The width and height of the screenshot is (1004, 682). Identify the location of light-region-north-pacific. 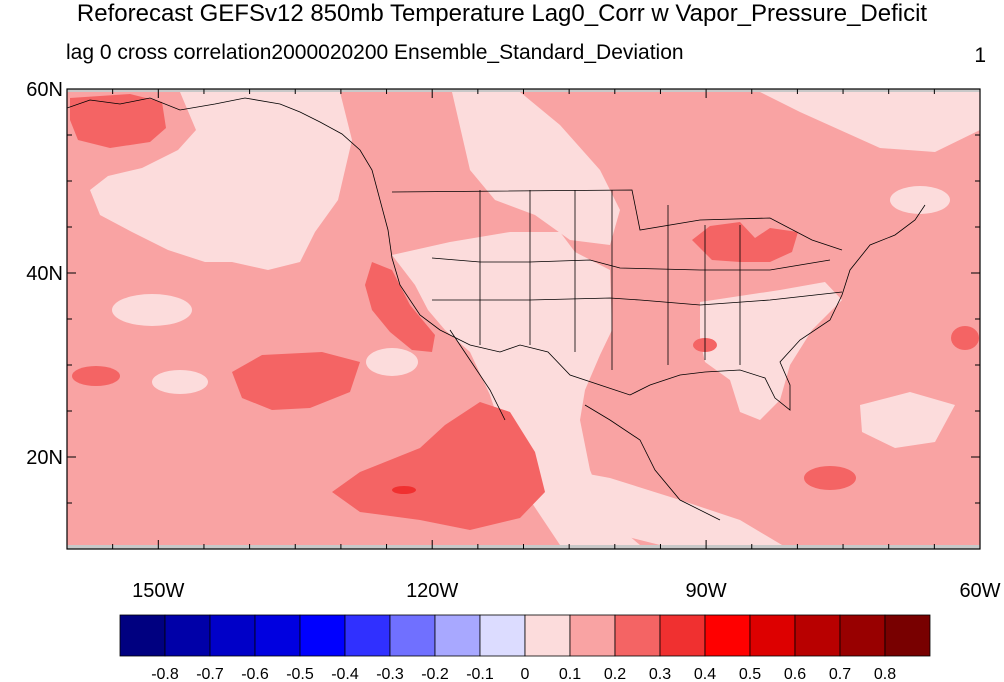
(221, 181).